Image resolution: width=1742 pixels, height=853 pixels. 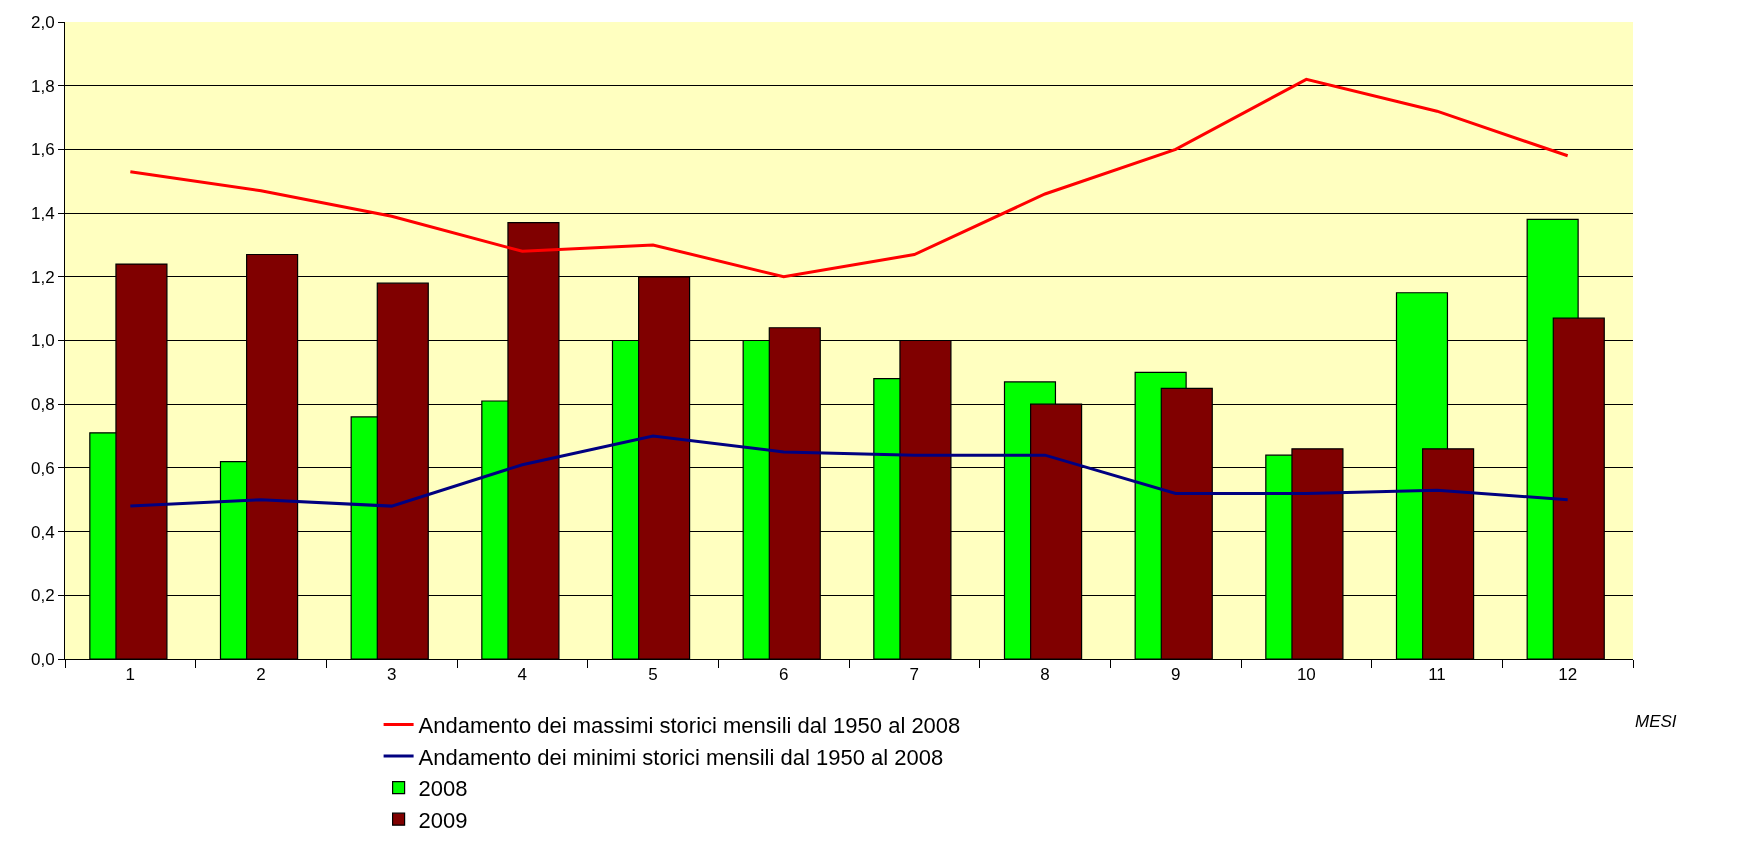 I want to click on x-tick-label: 12, so click(x=1568, y=675).